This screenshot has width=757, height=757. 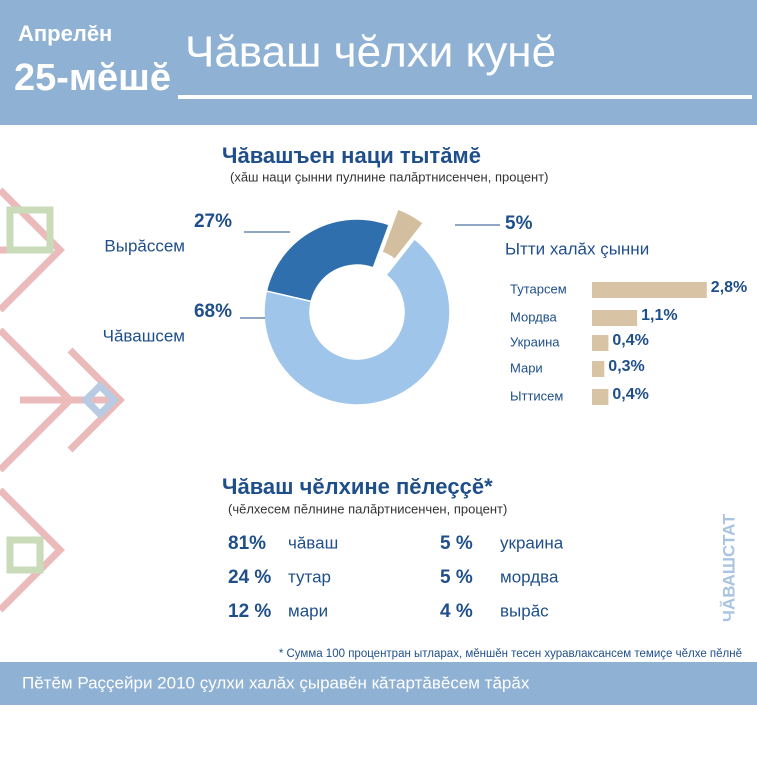 What do you see at coordinates (728, 567) in the screenshot?
I see `source: ЧĂВАШСТАТ` at bounding box center [728, 567].